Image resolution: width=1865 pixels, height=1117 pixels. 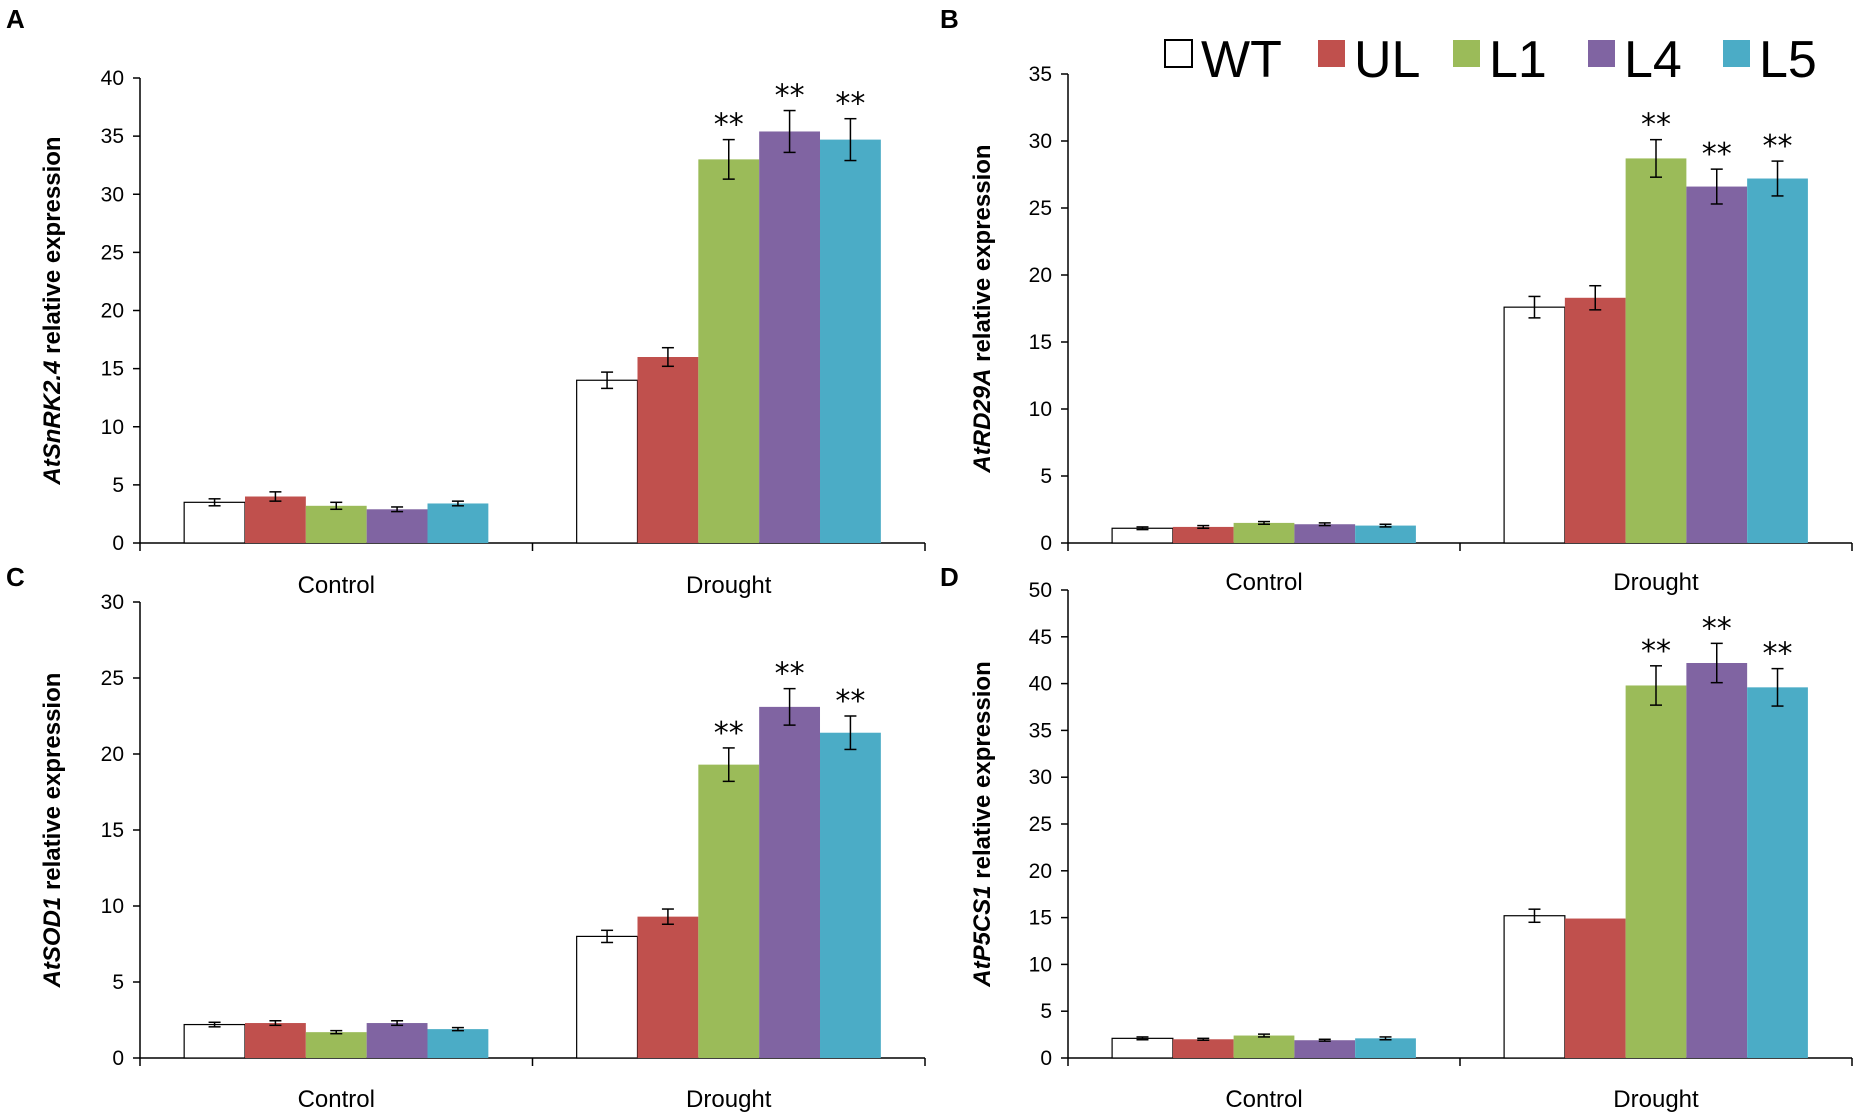 What do you see at coordinates (949, 19) in the screenshot?
I see `panel-letter: B` at bounding box center [949, 19].